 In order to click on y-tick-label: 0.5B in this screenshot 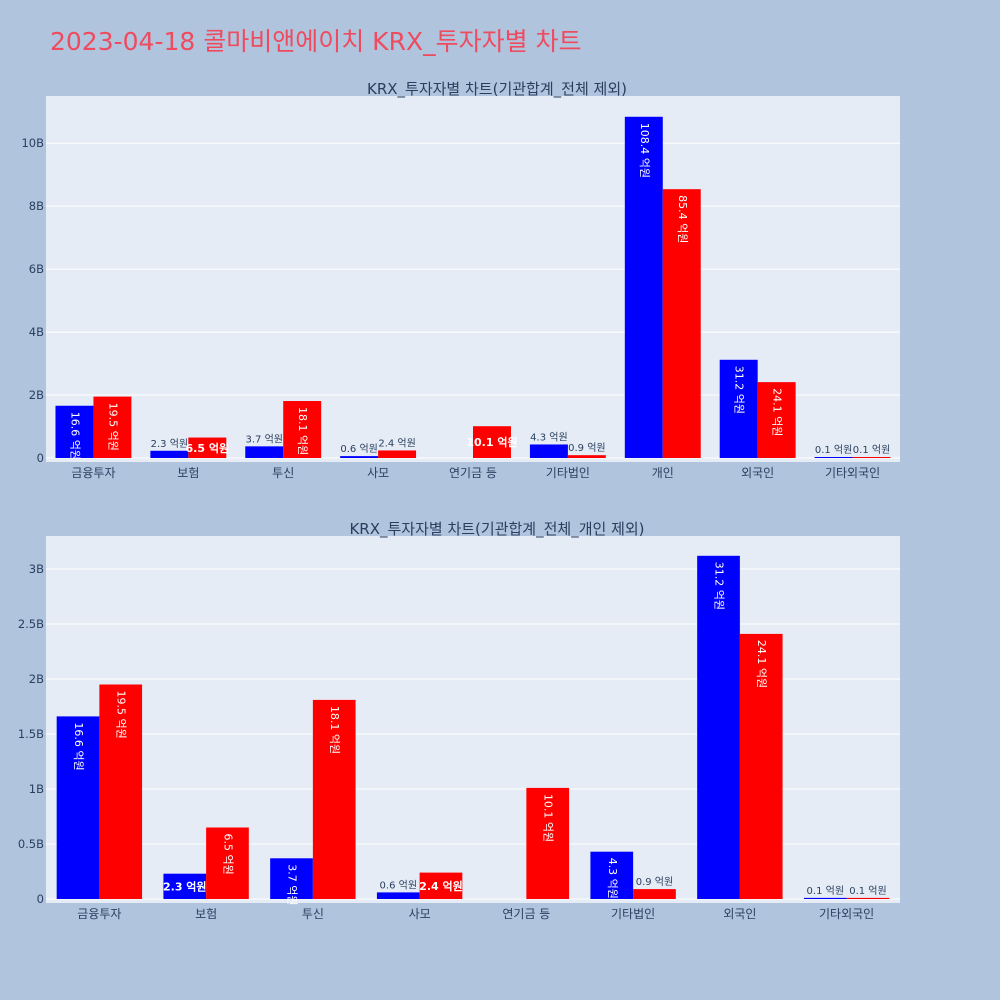, I will do `click(31, 844)`.